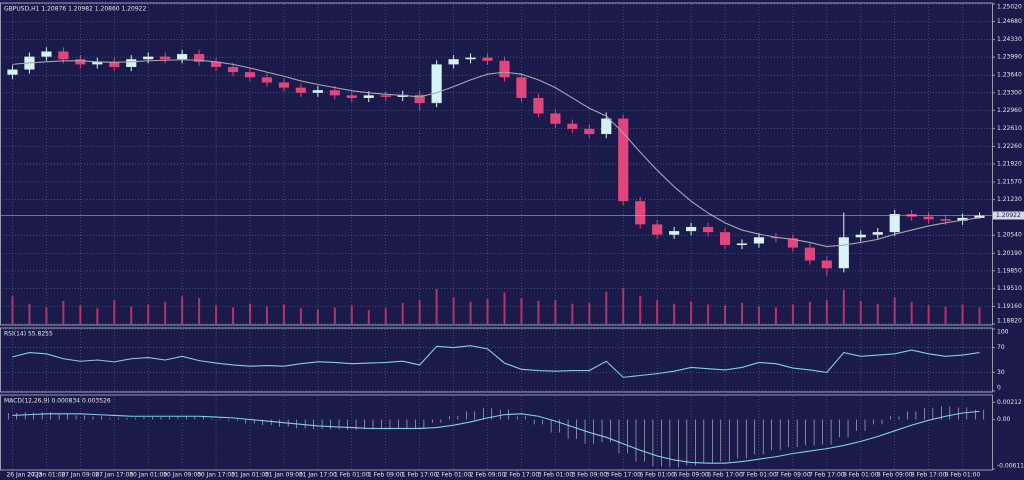  I want to click on x-tick-label: 1 Feb 09:00, so click(386, 475).